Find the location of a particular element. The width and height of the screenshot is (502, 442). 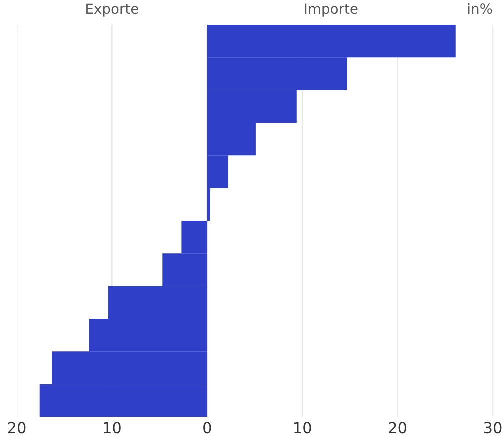

x-tick-label: 0 is located at coordinates (208, 428).